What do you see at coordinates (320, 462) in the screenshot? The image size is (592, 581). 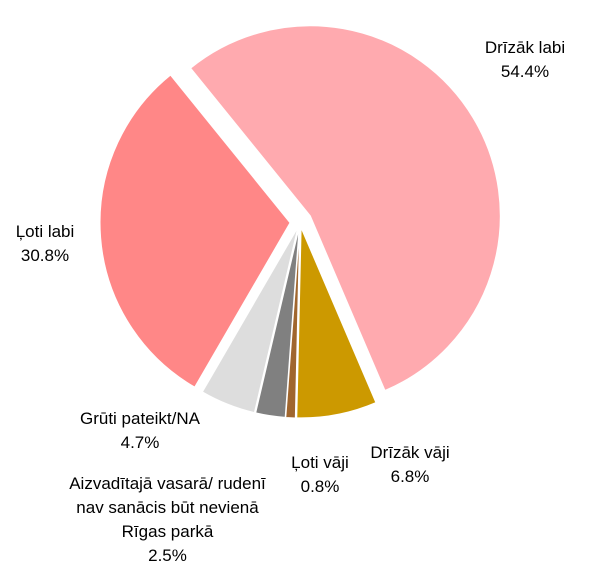 I see `category-label: Ļoti vāji` at bounding box center [320, 462].